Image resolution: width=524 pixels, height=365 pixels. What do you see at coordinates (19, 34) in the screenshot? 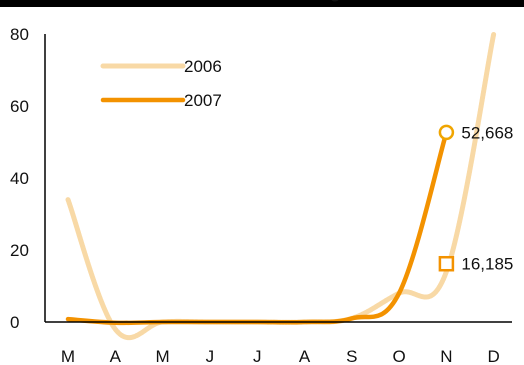
I see `y-tick-label: 80` at bounding box center [19, 34].